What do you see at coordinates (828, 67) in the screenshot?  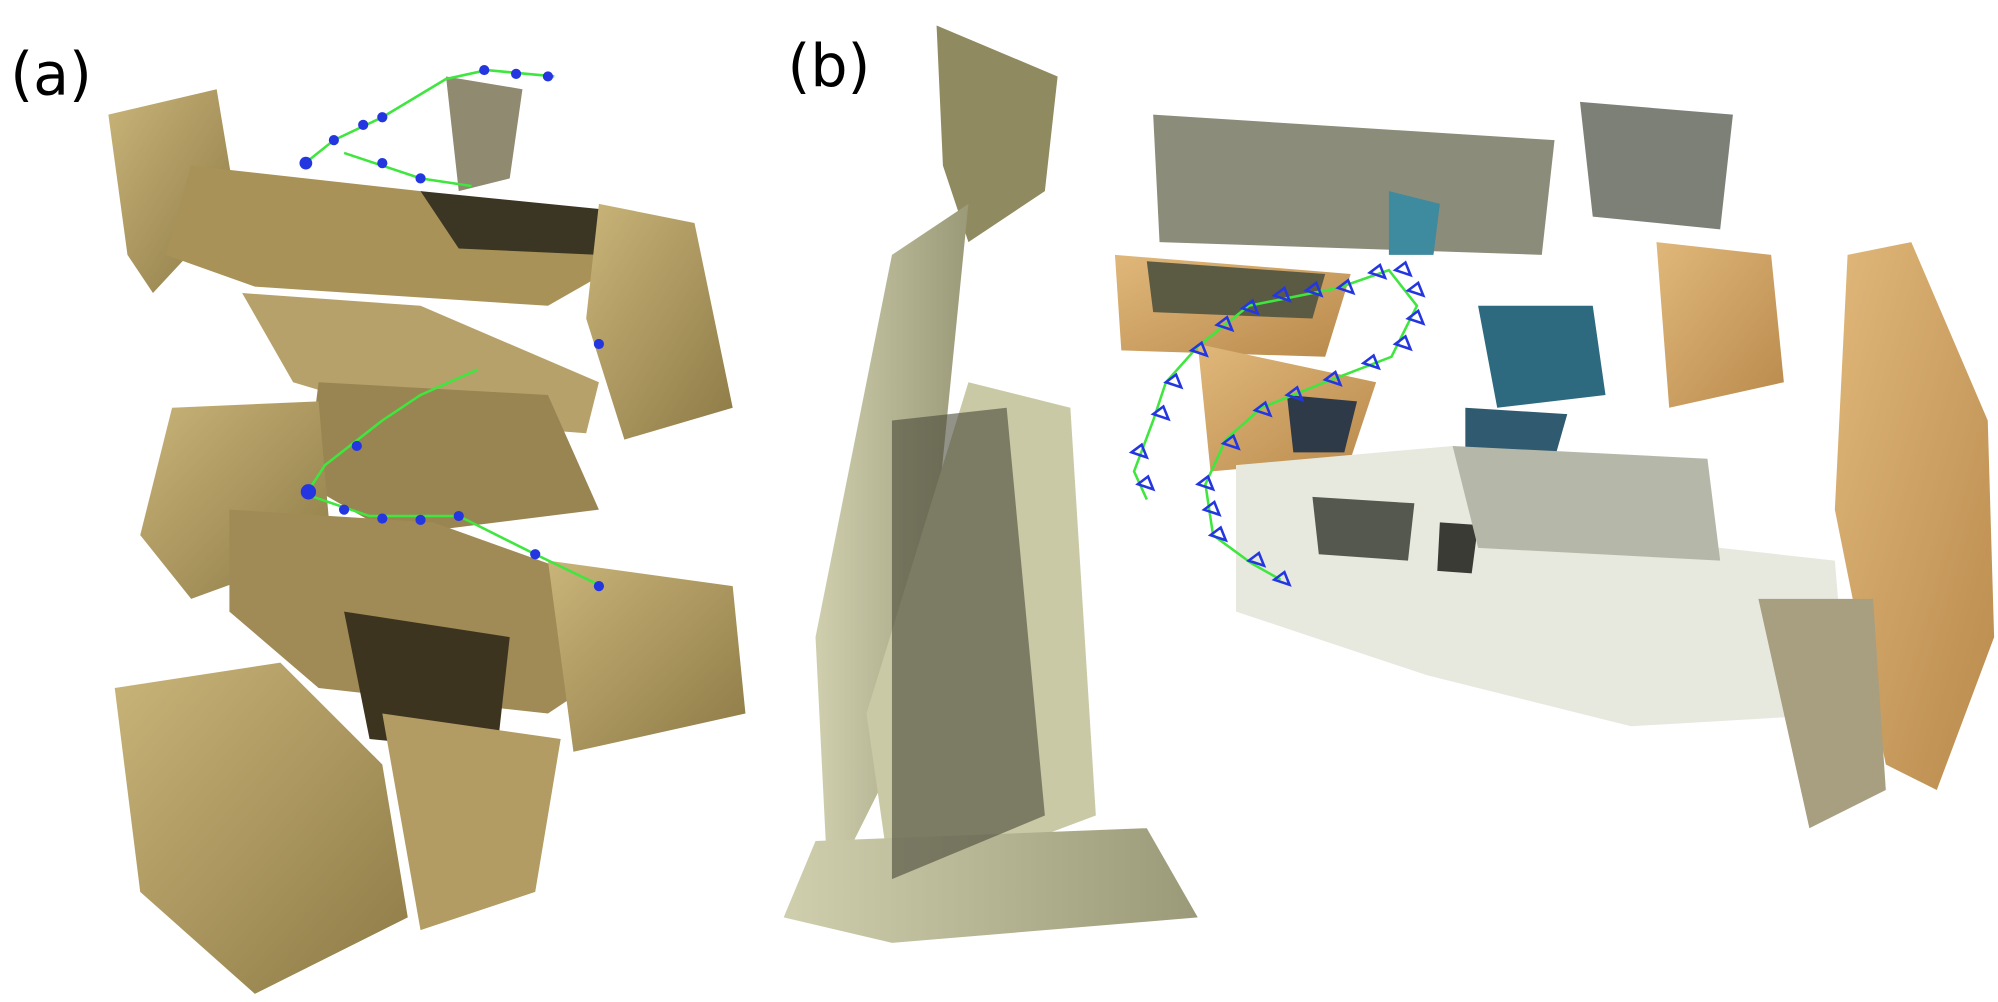 I see `panel-label: (b)` at bounding box center [828, 67].